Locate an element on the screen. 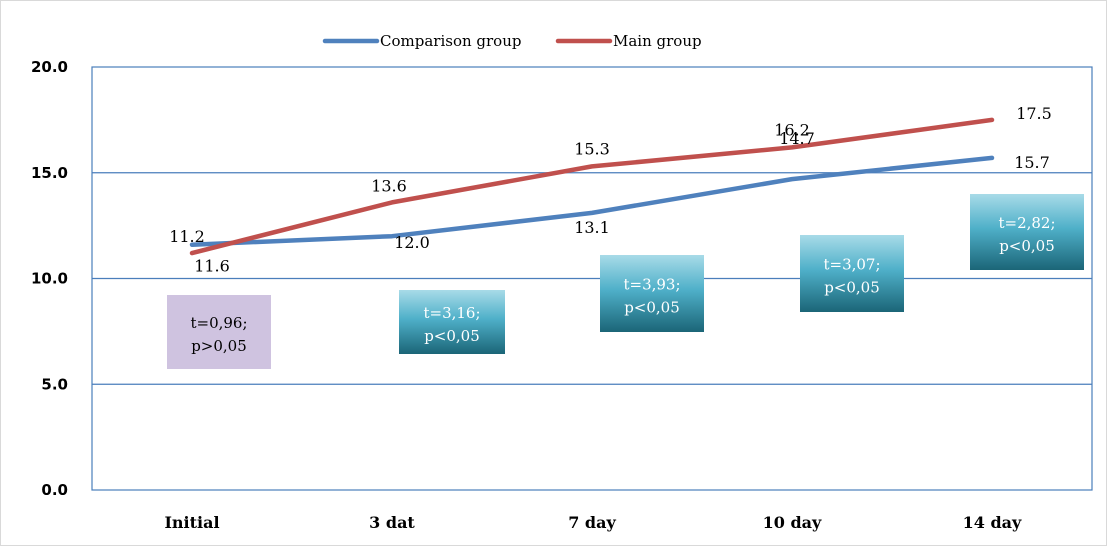 This screenshot has width=1107, height=546. stat-box: t=3,07; p<0,05 is located at coordinates (852, 273).